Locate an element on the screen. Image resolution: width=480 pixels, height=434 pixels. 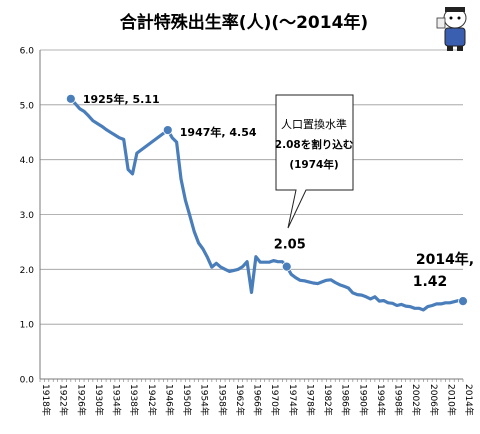
x-tick-label: 1950年 is located at coordinates (187, 400).